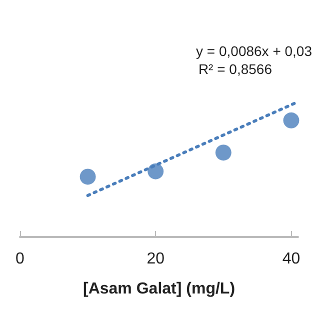 This screenshot has height=320, width=320. What do you see at coordinates (235, 69) in the screenshot?
I see `text: R² = 0,8566` at bounding box center [235, 69].